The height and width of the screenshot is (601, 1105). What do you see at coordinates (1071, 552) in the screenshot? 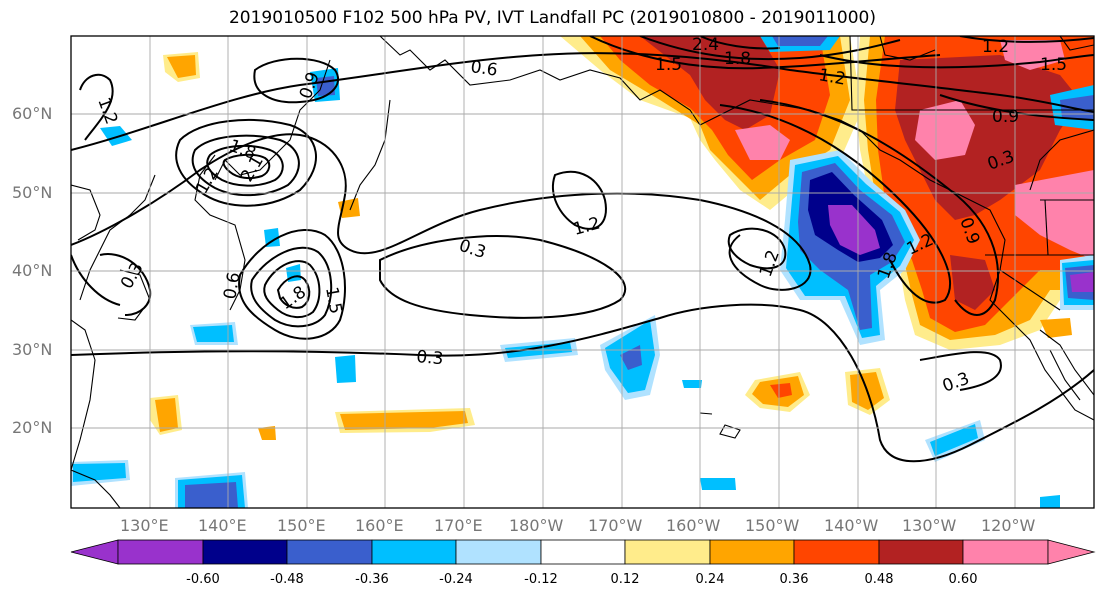
I see `colorbar-extend-high` at bounding box center [1071, 552].